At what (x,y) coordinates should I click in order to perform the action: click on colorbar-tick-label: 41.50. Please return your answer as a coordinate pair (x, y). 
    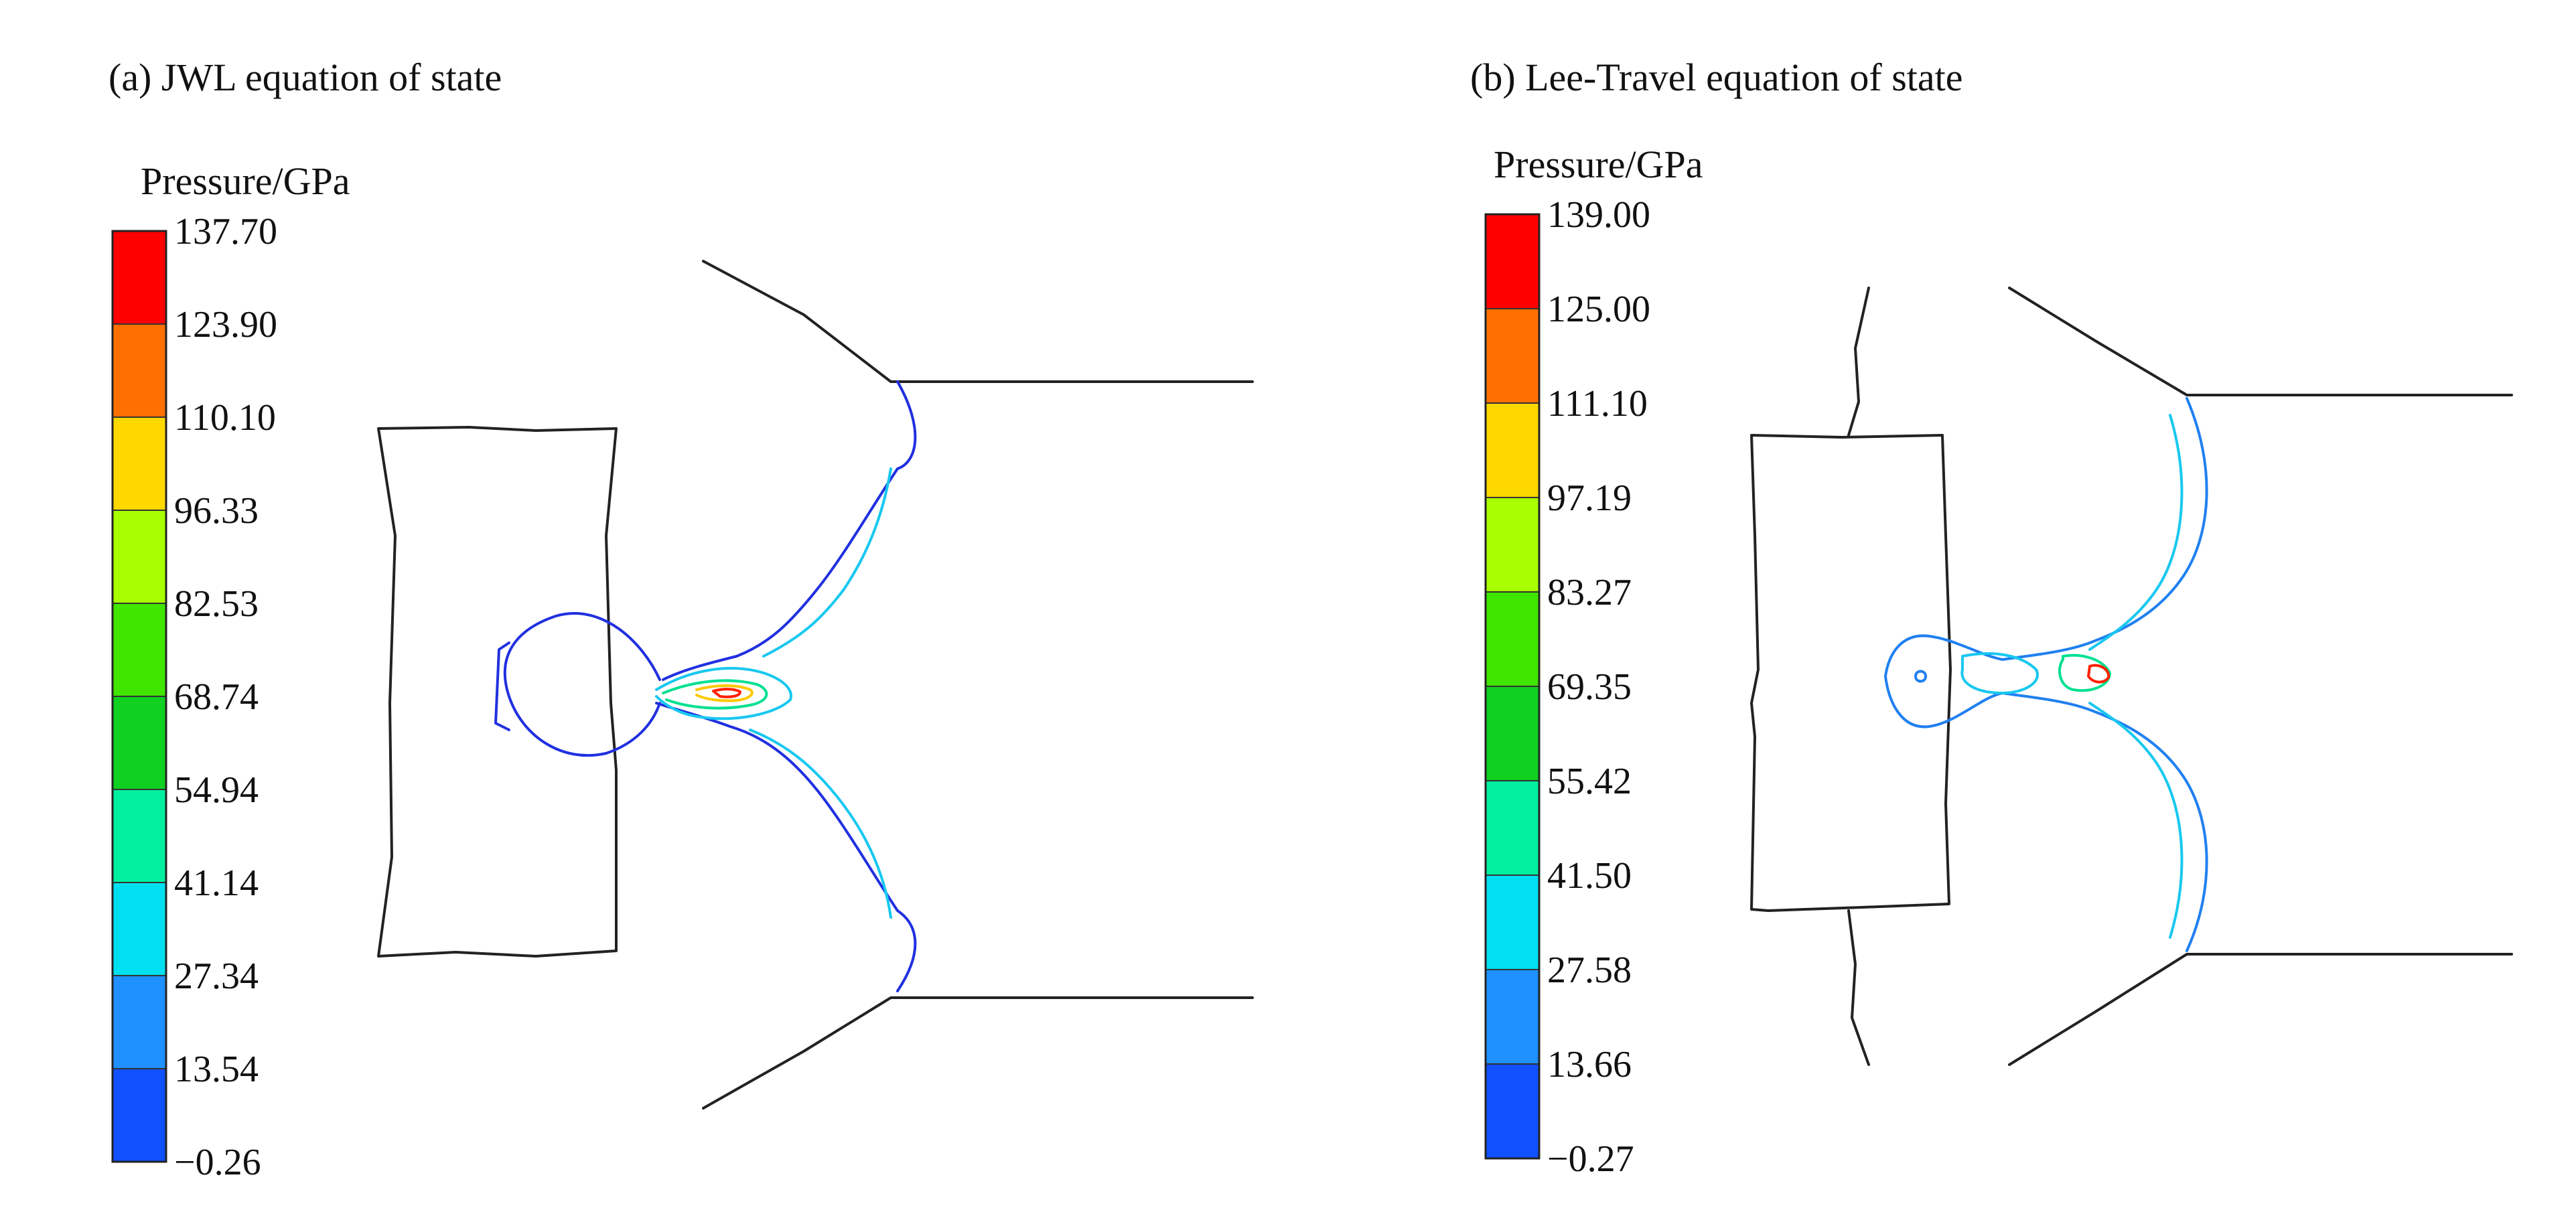
    Looking at the image, I should click on (1589, 876).